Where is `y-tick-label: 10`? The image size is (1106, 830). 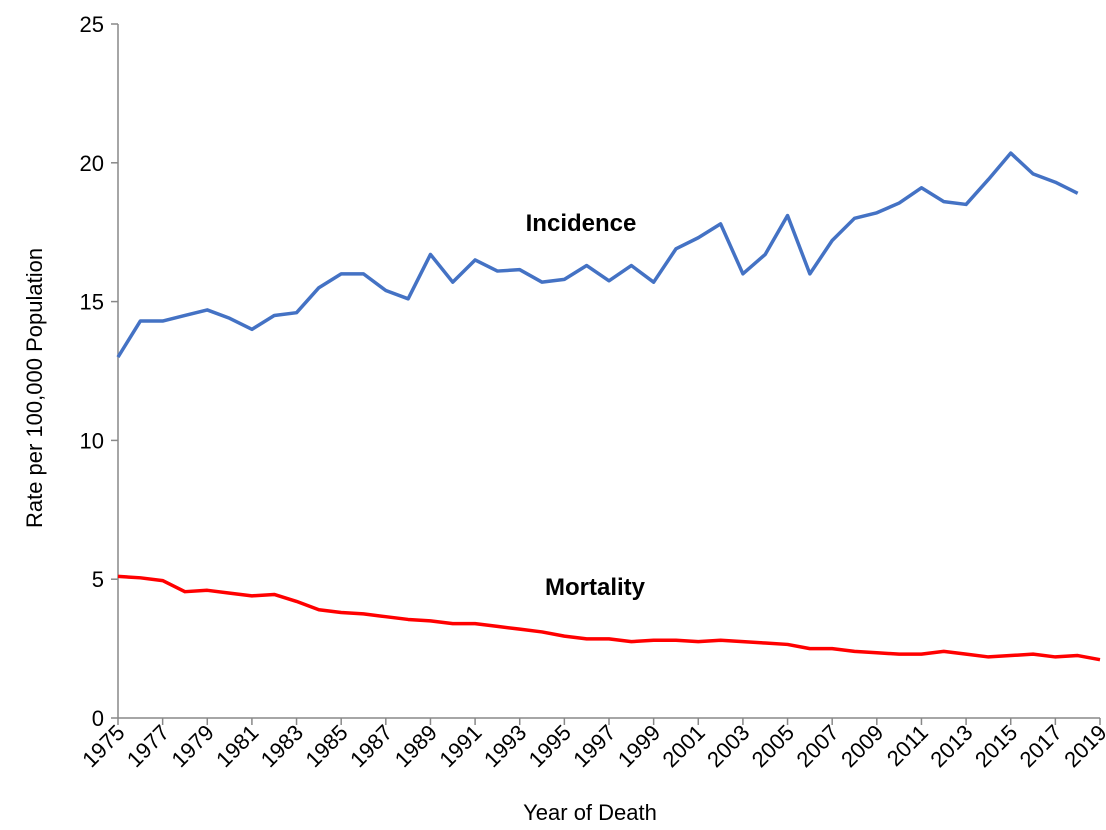 y-tick-label: 10 is located at coordinates (92, 440).